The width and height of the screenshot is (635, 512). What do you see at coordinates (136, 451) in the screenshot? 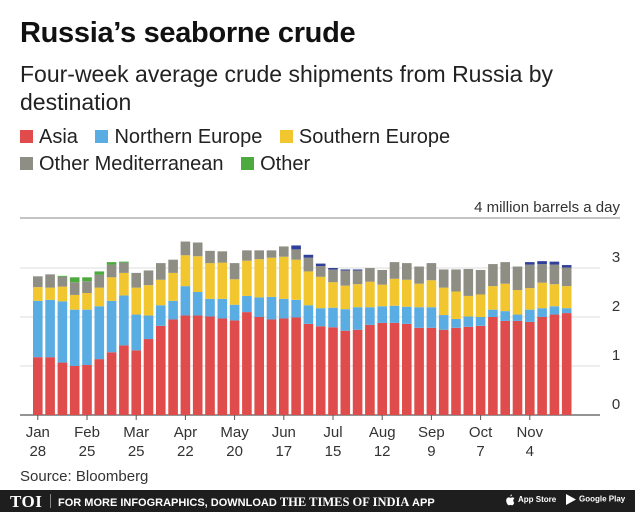
I see `x-tick-label-day: 25` at bounding box center [136, 451].